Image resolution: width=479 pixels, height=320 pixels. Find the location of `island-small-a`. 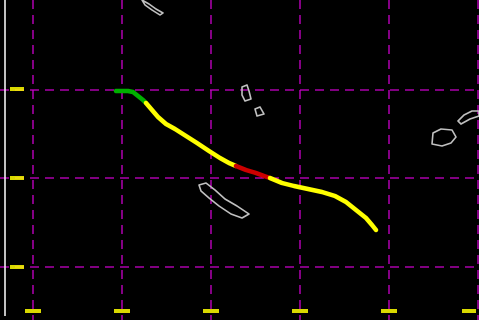

island-small-a is located at coordinates (246, 93).